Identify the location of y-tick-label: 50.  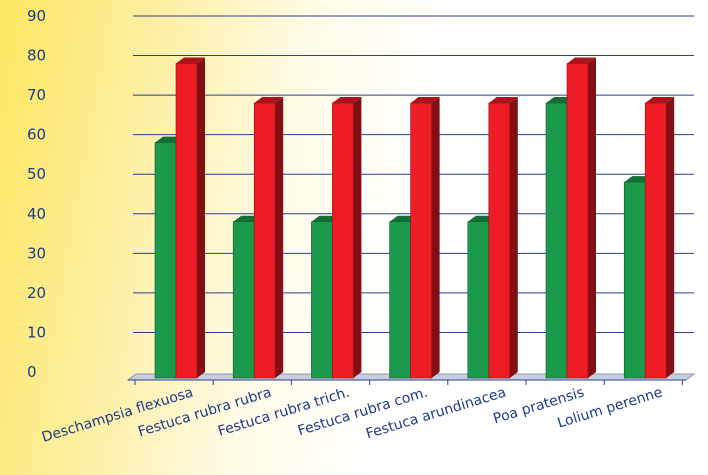
(36, 174).